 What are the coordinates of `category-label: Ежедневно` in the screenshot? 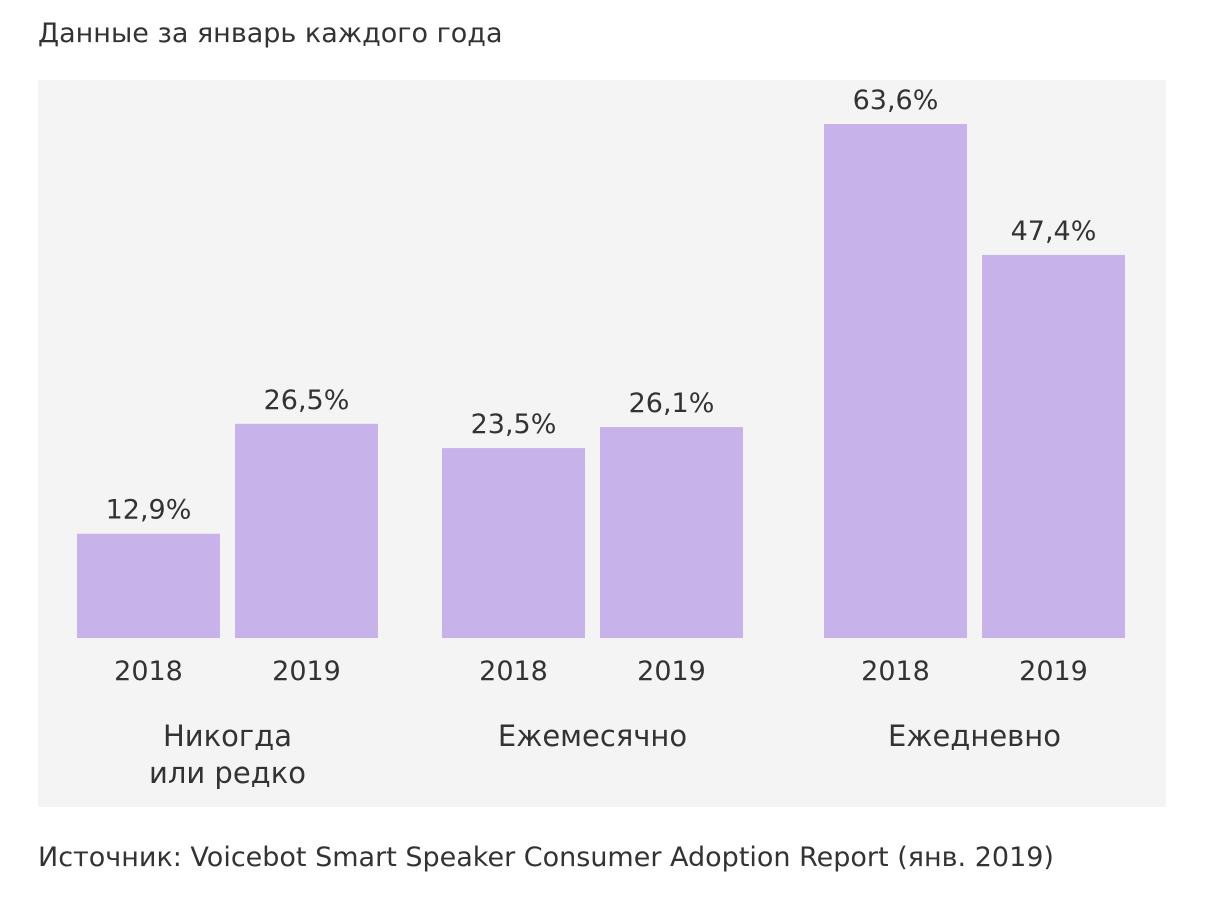 It's located at (974, 736).